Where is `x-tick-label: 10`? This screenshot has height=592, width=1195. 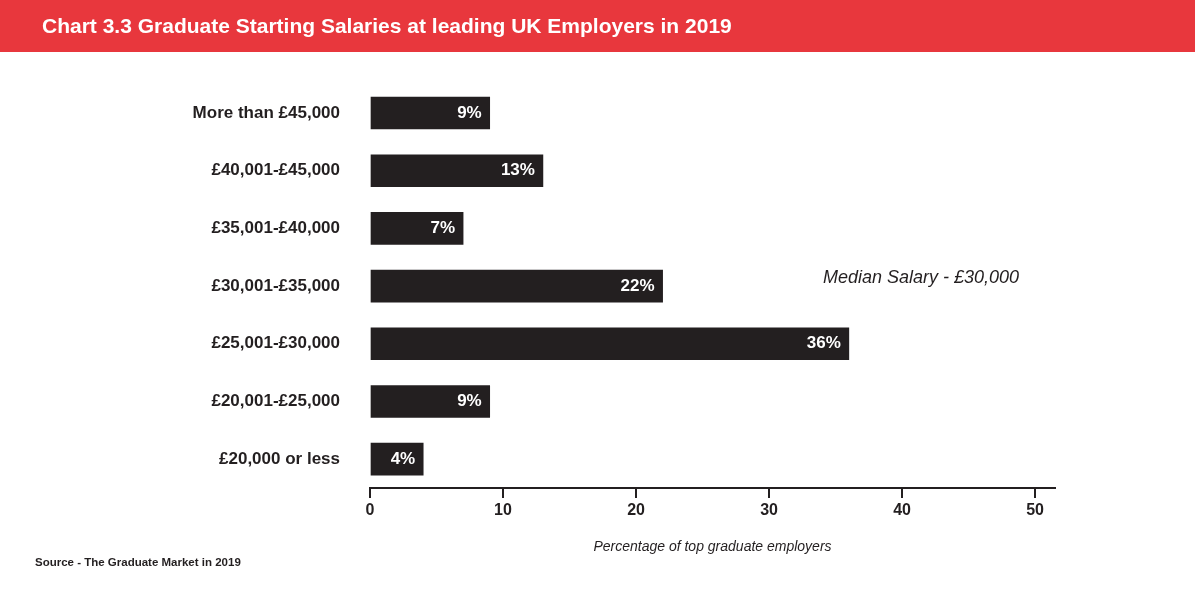 x-tick-label: 10 is located at coordinates (503, 510).